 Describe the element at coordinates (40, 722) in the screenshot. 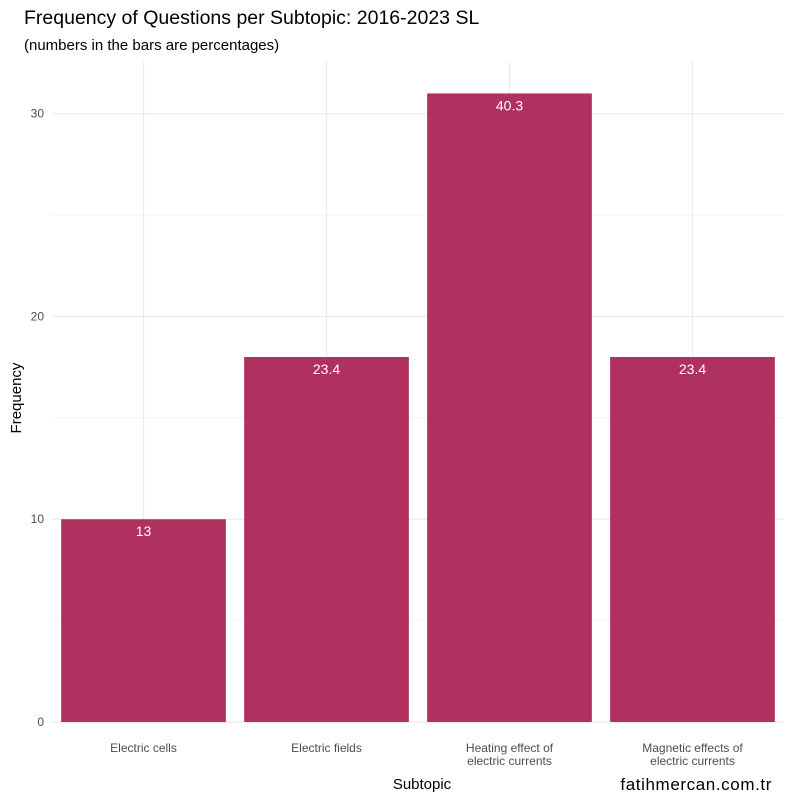

I see `y-tick-label: 0` at that location.